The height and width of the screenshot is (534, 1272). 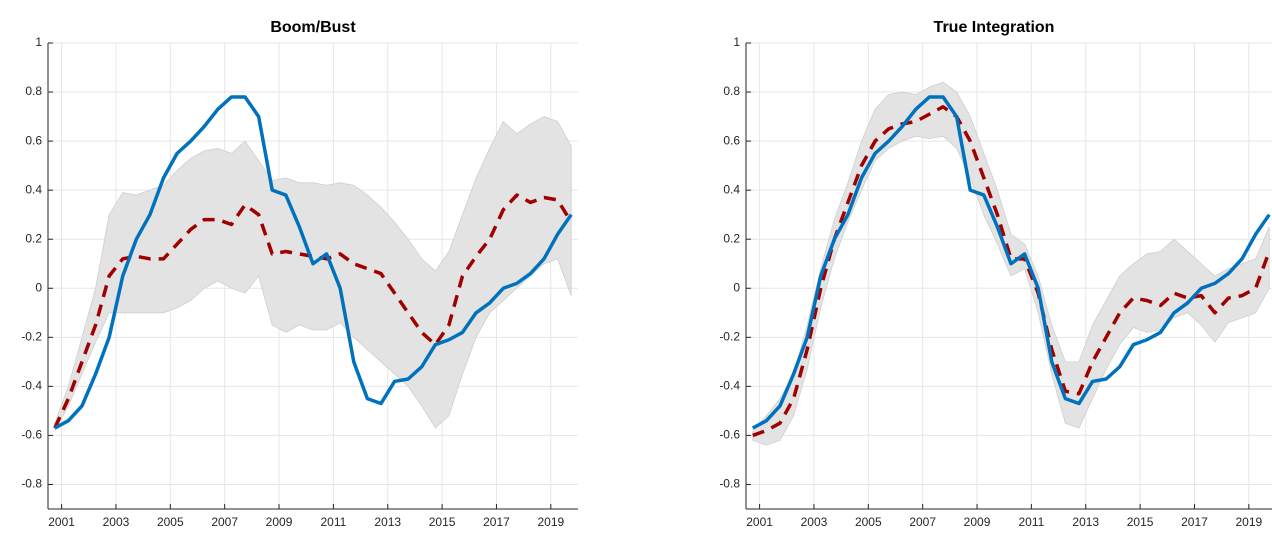 What do you see at coordinates (994, 27) in the screenshot?
I see `chart-title: True Integration` at bounding box center [994, 27].